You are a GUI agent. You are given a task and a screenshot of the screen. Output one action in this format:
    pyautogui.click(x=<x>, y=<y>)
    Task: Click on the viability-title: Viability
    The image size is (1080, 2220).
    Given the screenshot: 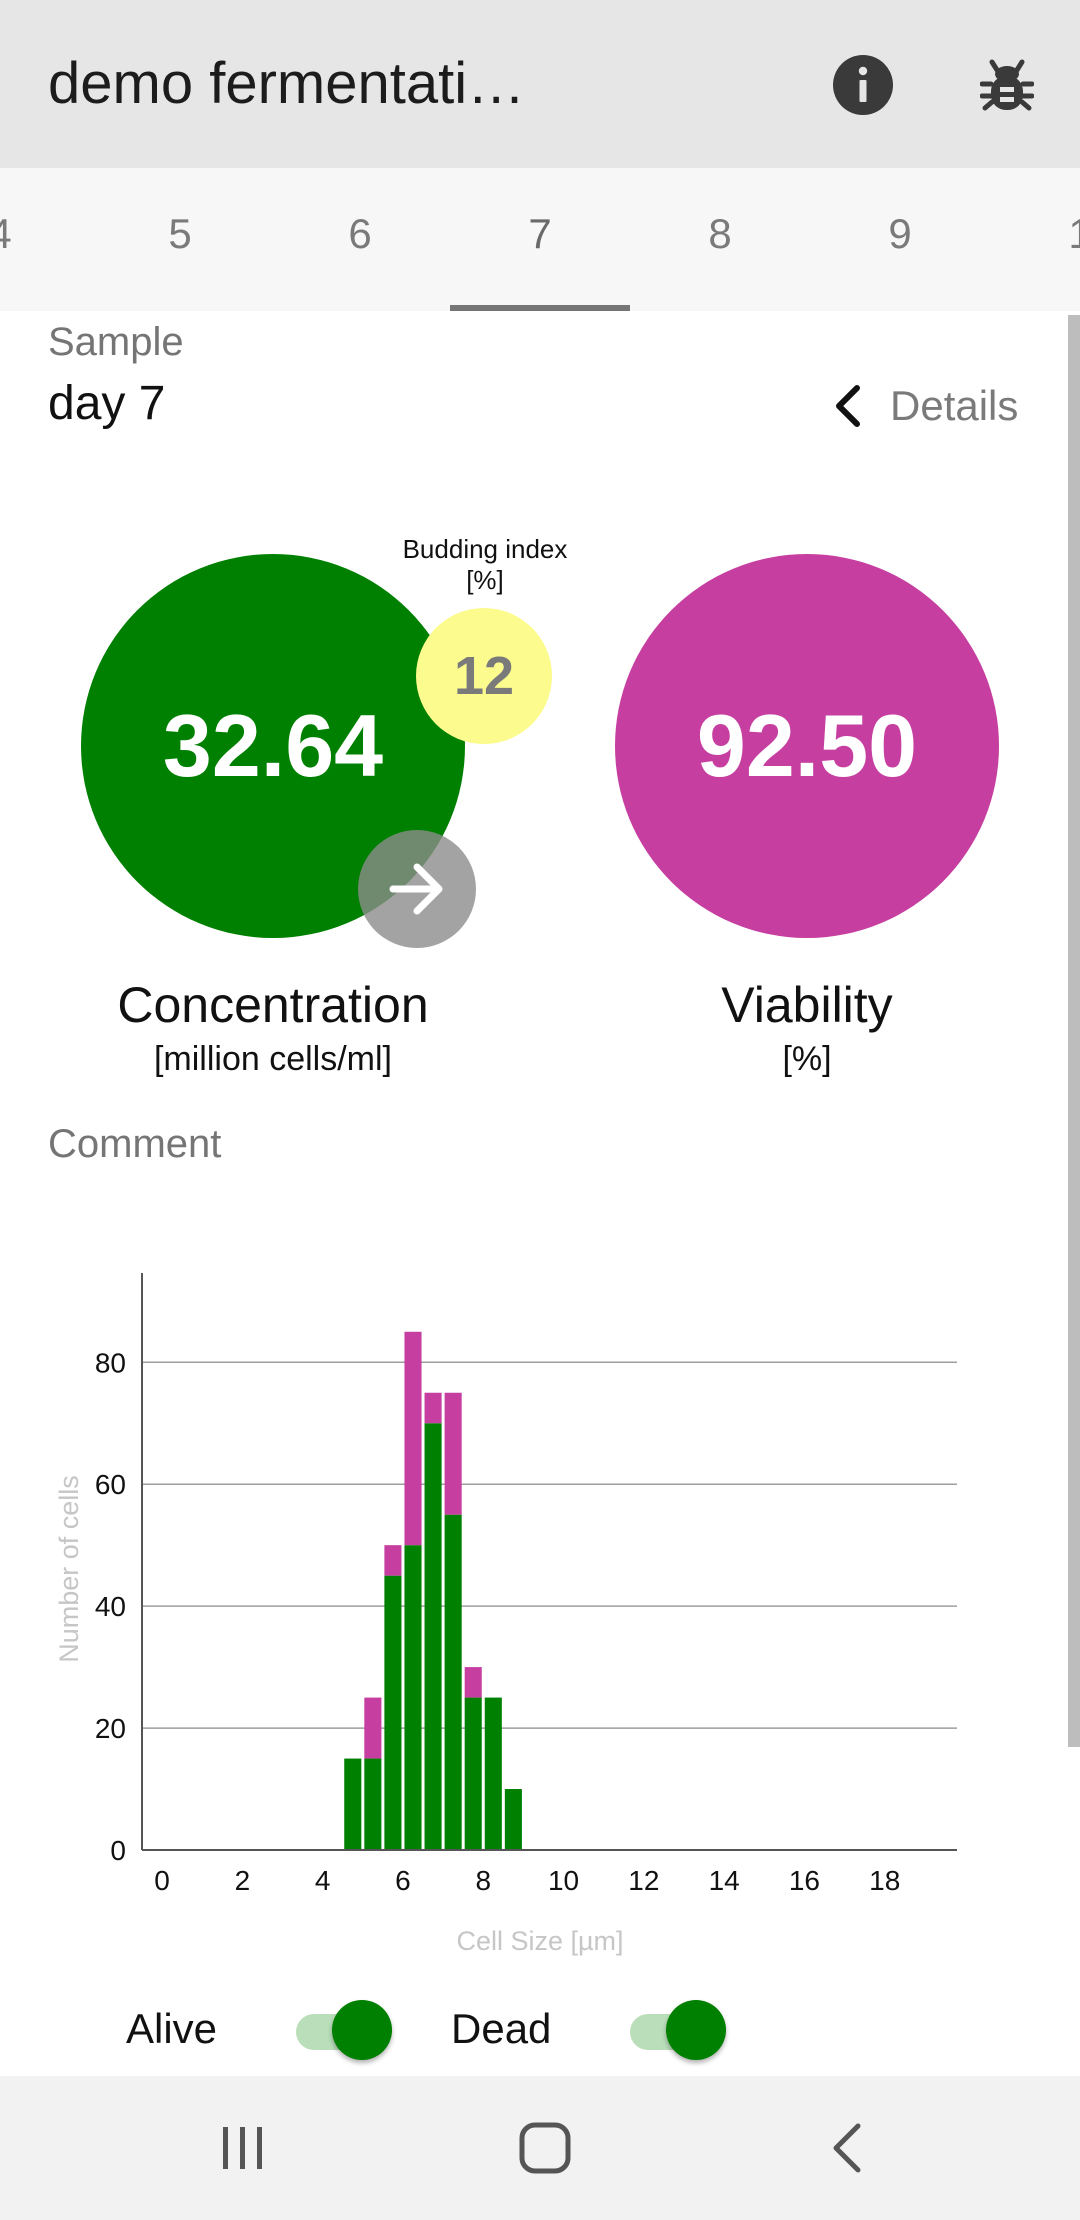 What is the action you would take?
    pyautogui.click(x=807, y=1005)
    